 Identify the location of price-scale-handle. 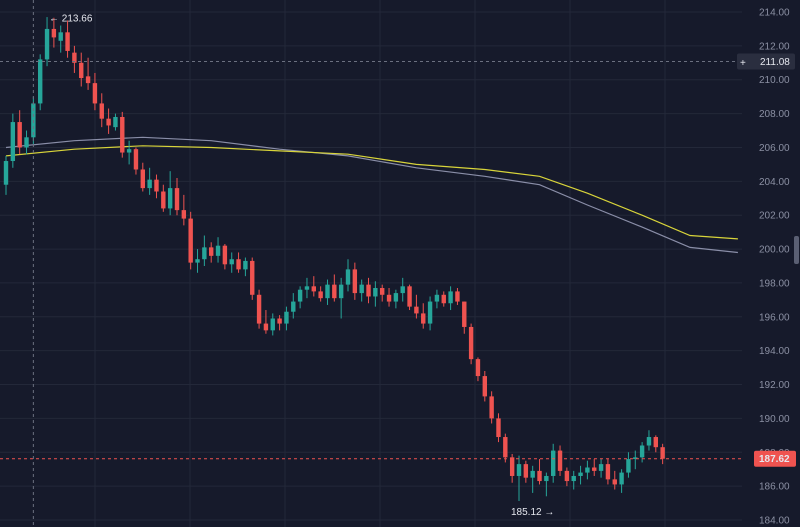
(796, 250).